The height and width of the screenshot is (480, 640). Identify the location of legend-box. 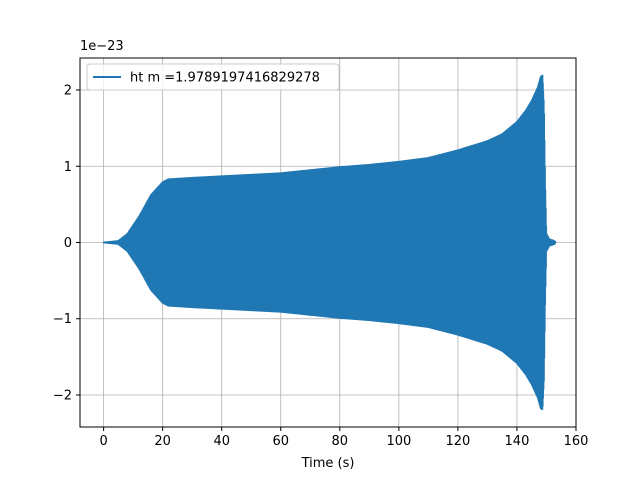
(213, 77).